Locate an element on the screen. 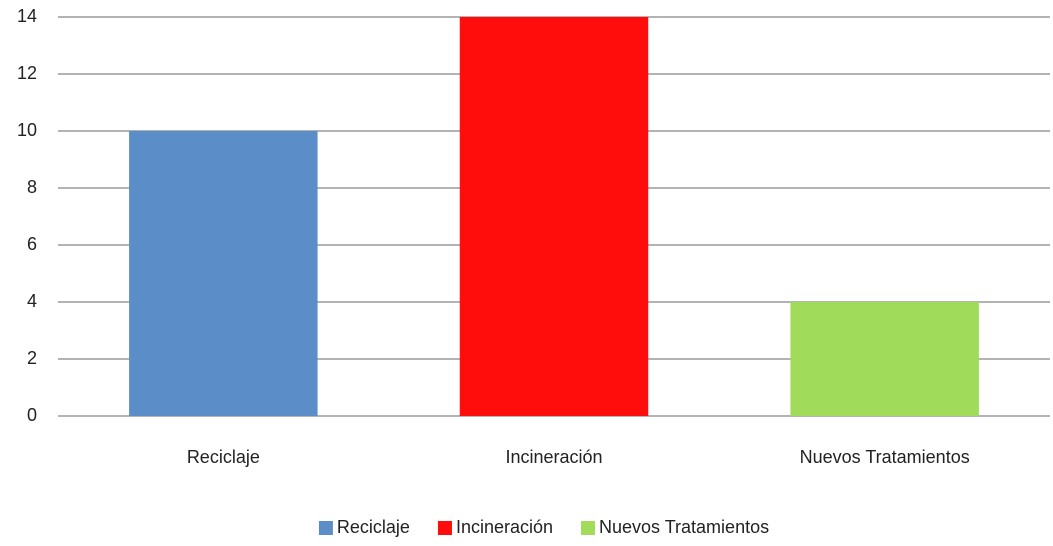 The width and height of the screenshot is (1053, 546). legend: Reciclaje Incineración Nuevos Tratamientos is located at coordinates (543, 527).